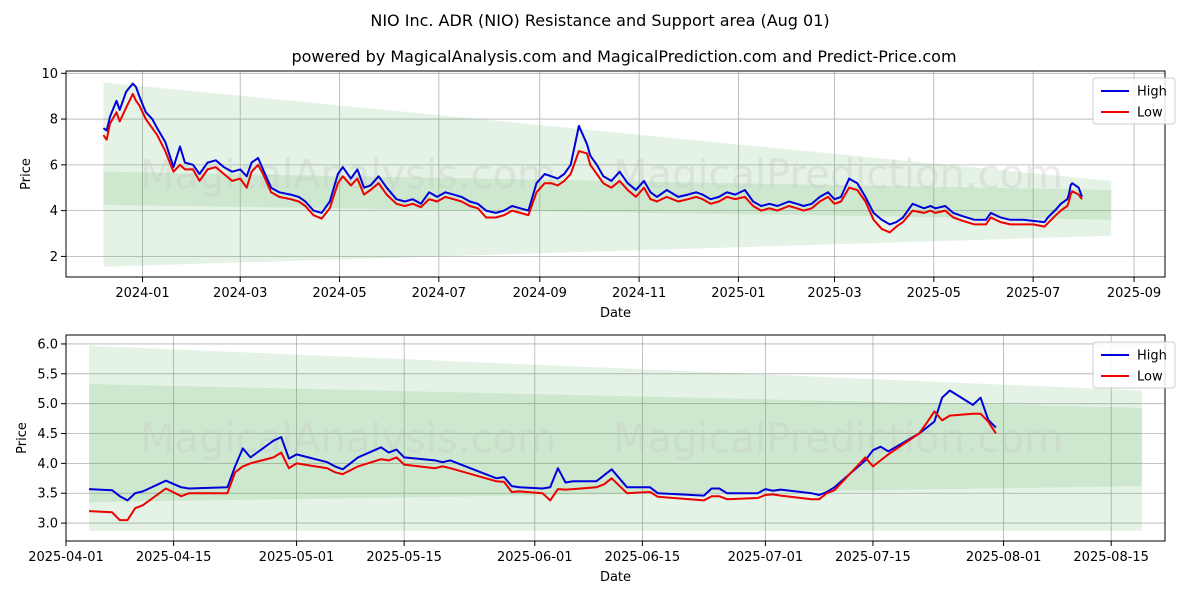 The width and height of the screenshot is (1200, 600). I want to click on x-tick-label: 2025-06-15, so click(643, 557).